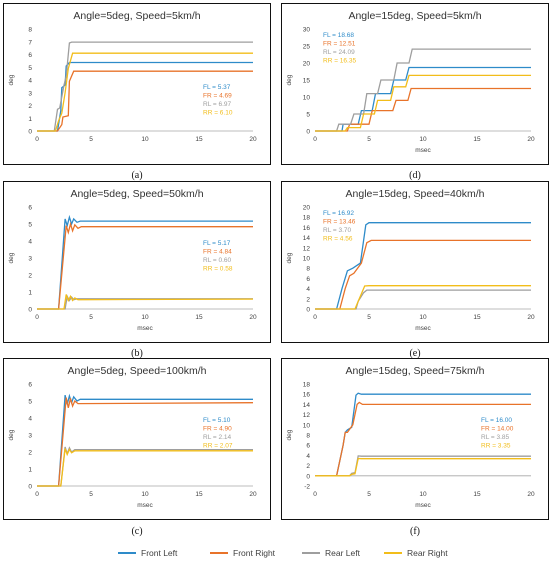 This screenshot has height=568, width=550. Describe the element at coordinates (307, 81) in the screenshot. I see `y-tick-label: 15` at that location.